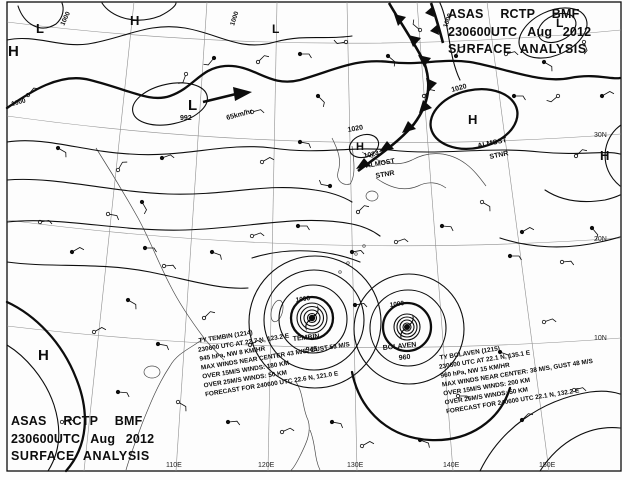  I want to click on lat-label: 10N, so click(600, 338).